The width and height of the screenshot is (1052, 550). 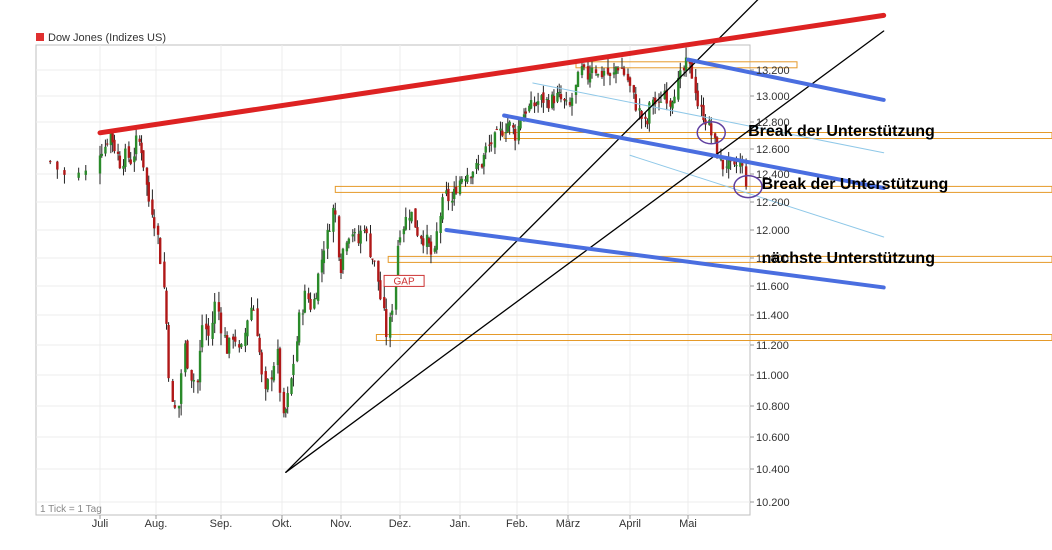 I want to click on tick-footnote: 1 Tick = 1 Tag, so click(x=71, y=509).